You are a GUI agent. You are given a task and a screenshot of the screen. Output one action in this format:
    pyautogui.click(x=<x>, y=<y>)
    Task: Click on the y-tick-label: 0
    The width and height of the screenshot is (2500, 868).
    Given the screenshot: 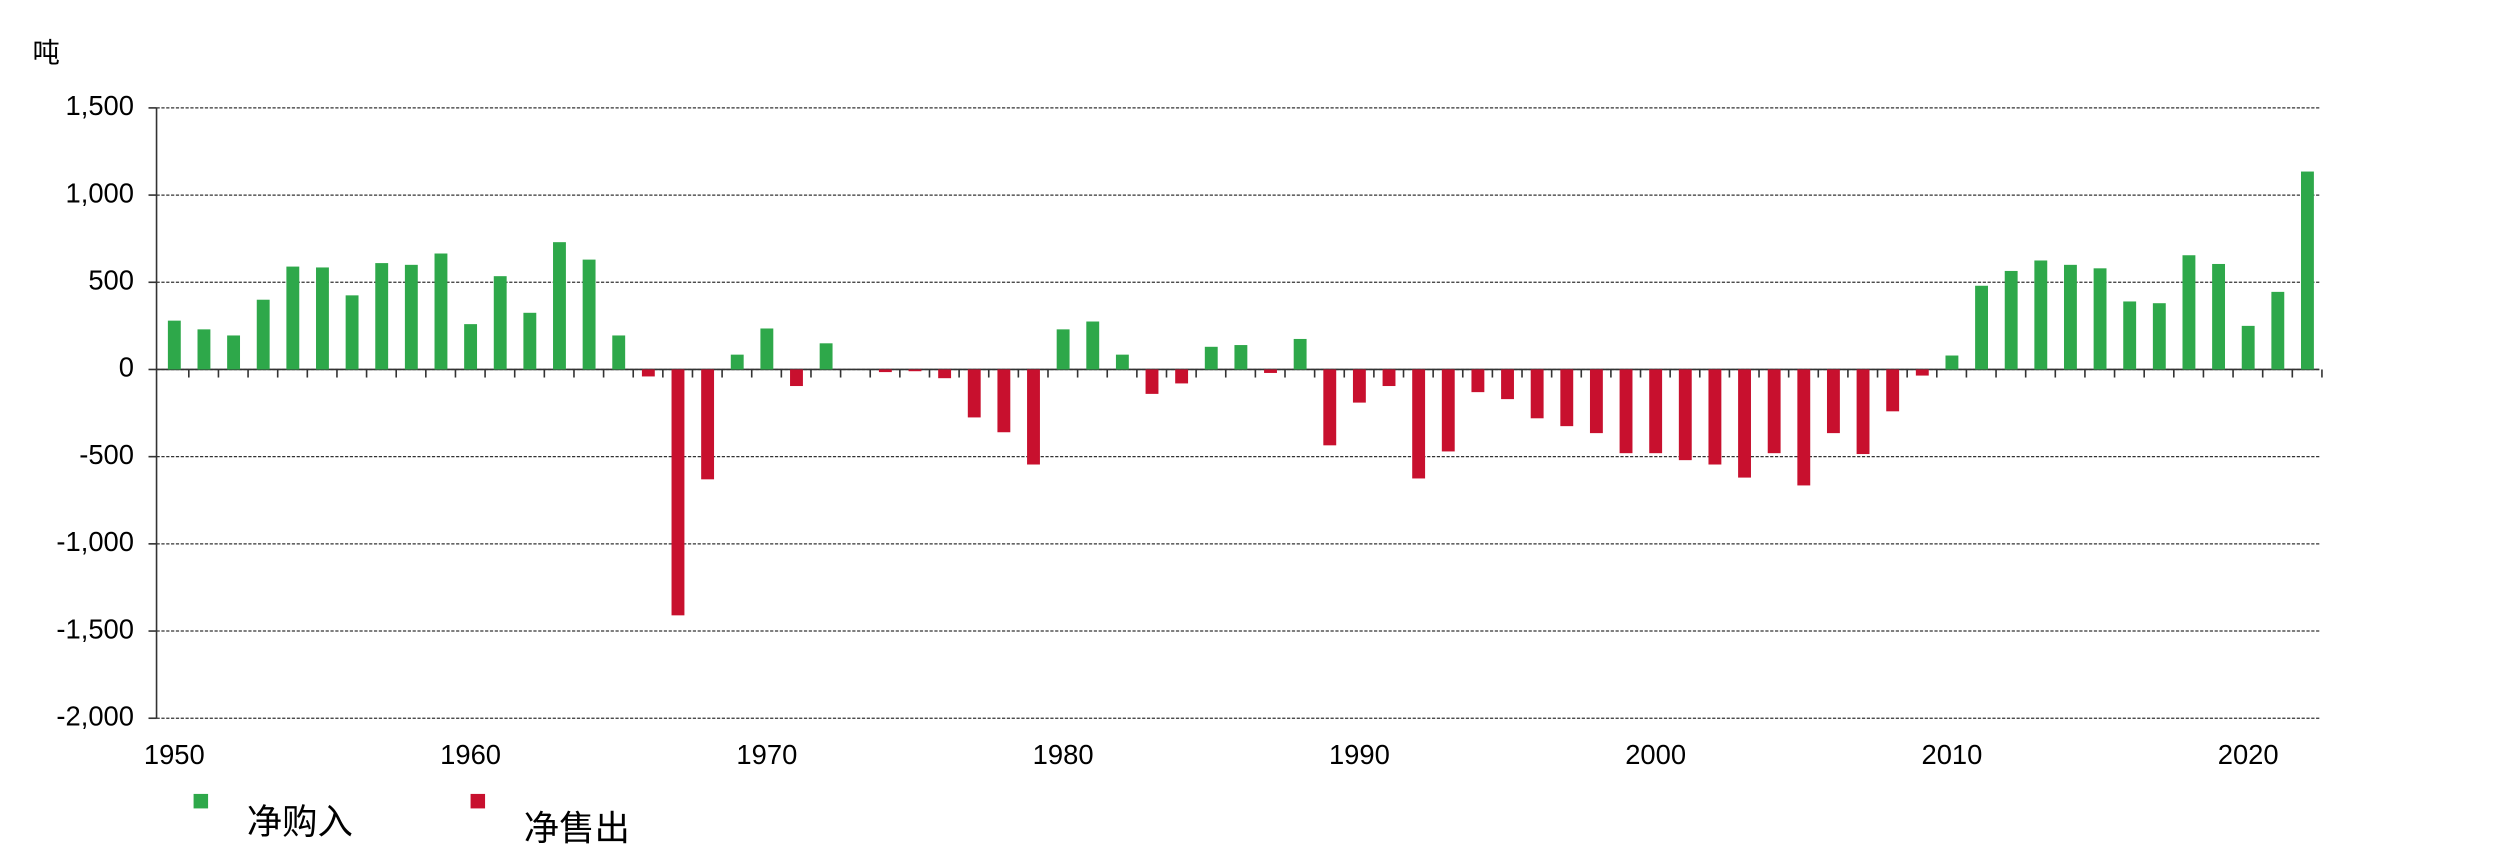 What is the action you would take?
    pyautogui.click(x=126, y=367)
    